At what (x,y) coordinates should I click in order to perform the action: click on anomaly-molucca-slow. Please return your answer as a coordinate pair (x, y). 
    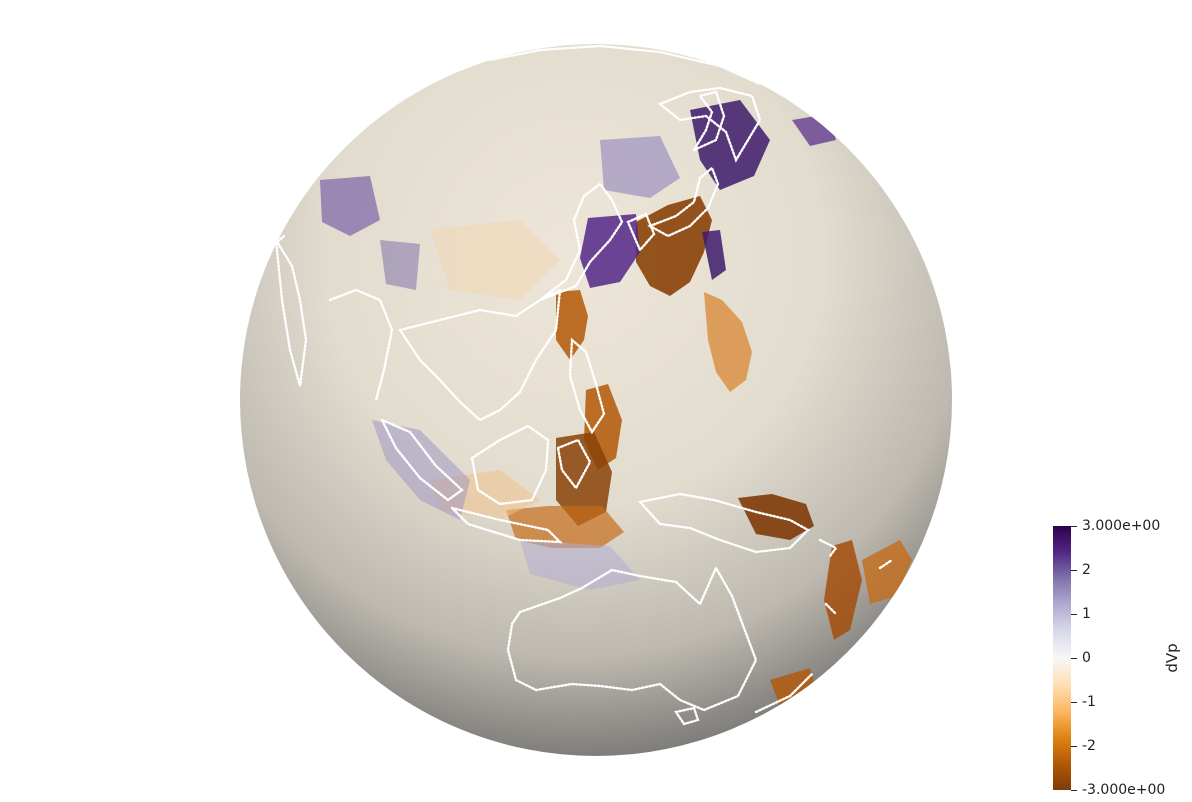
    Looking at the image, I should click on (584, 479).